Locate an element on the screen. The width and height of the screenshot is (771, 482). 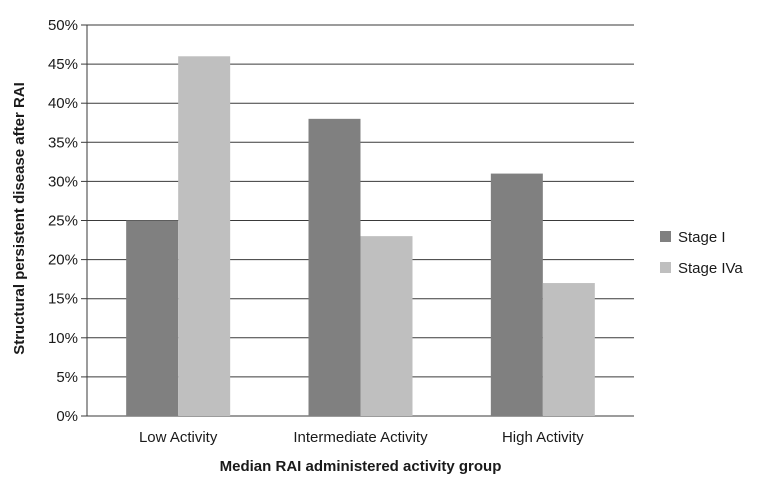
y-tick-label: 5% is located at coordinates (67, 377).